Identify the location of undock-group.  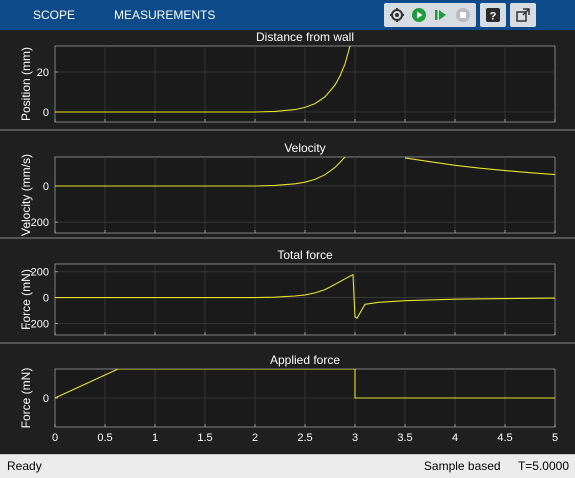
(523, 15).